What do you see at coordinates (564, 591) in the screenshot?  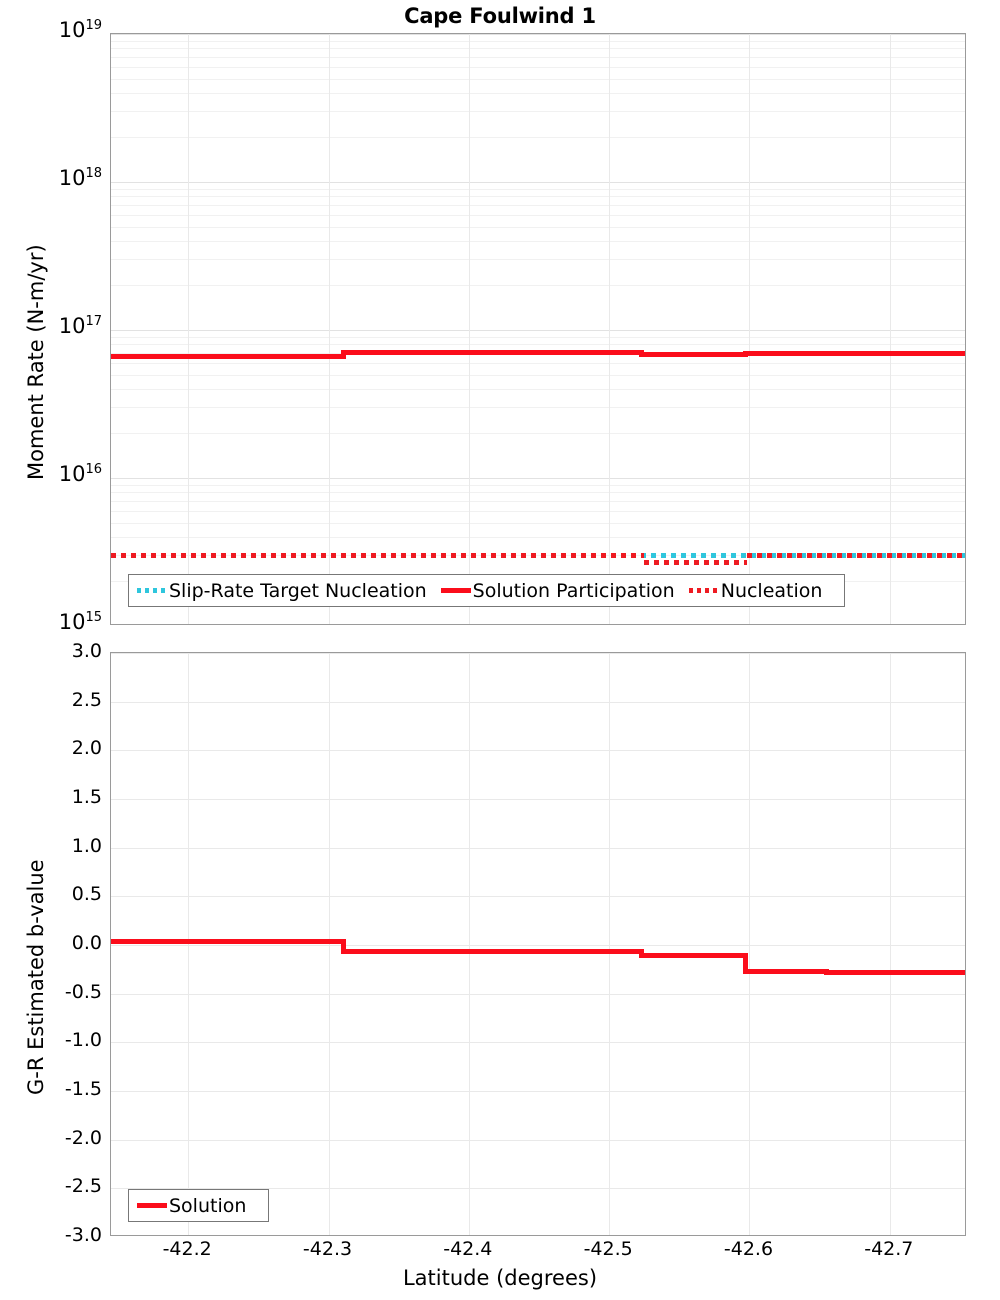 I see `legend-item-solution-participation: Solution Participation` at bounding box center [564, 591].